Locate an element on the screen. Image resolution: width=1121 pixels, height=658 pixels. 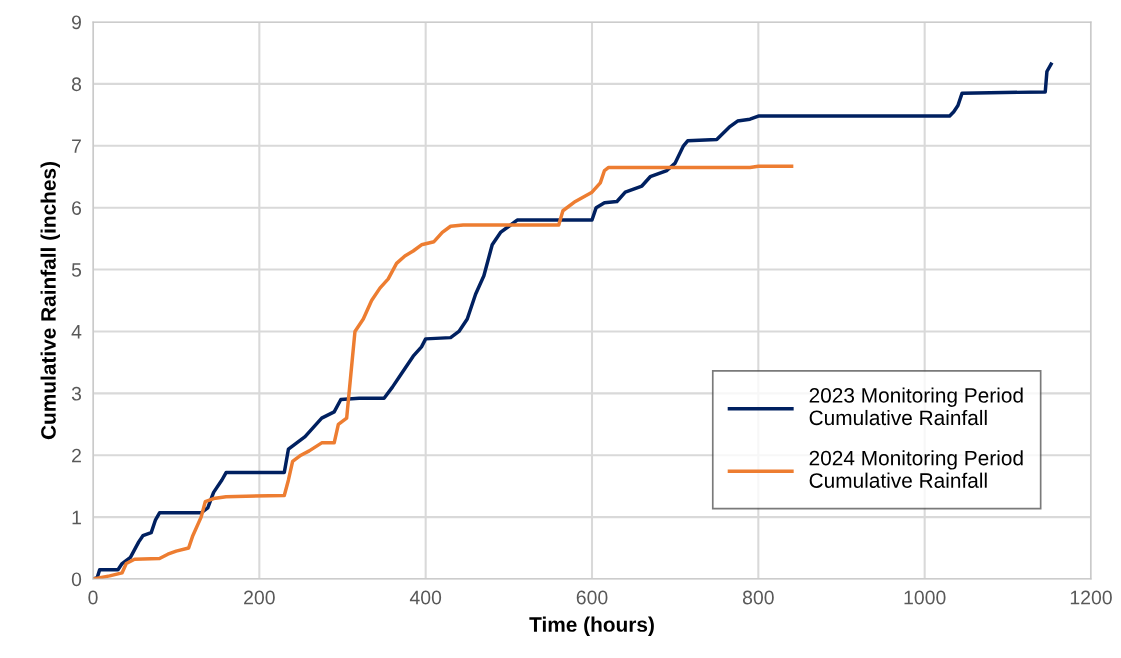
x-tick-label: 200 is located at coordinates (259, 597).